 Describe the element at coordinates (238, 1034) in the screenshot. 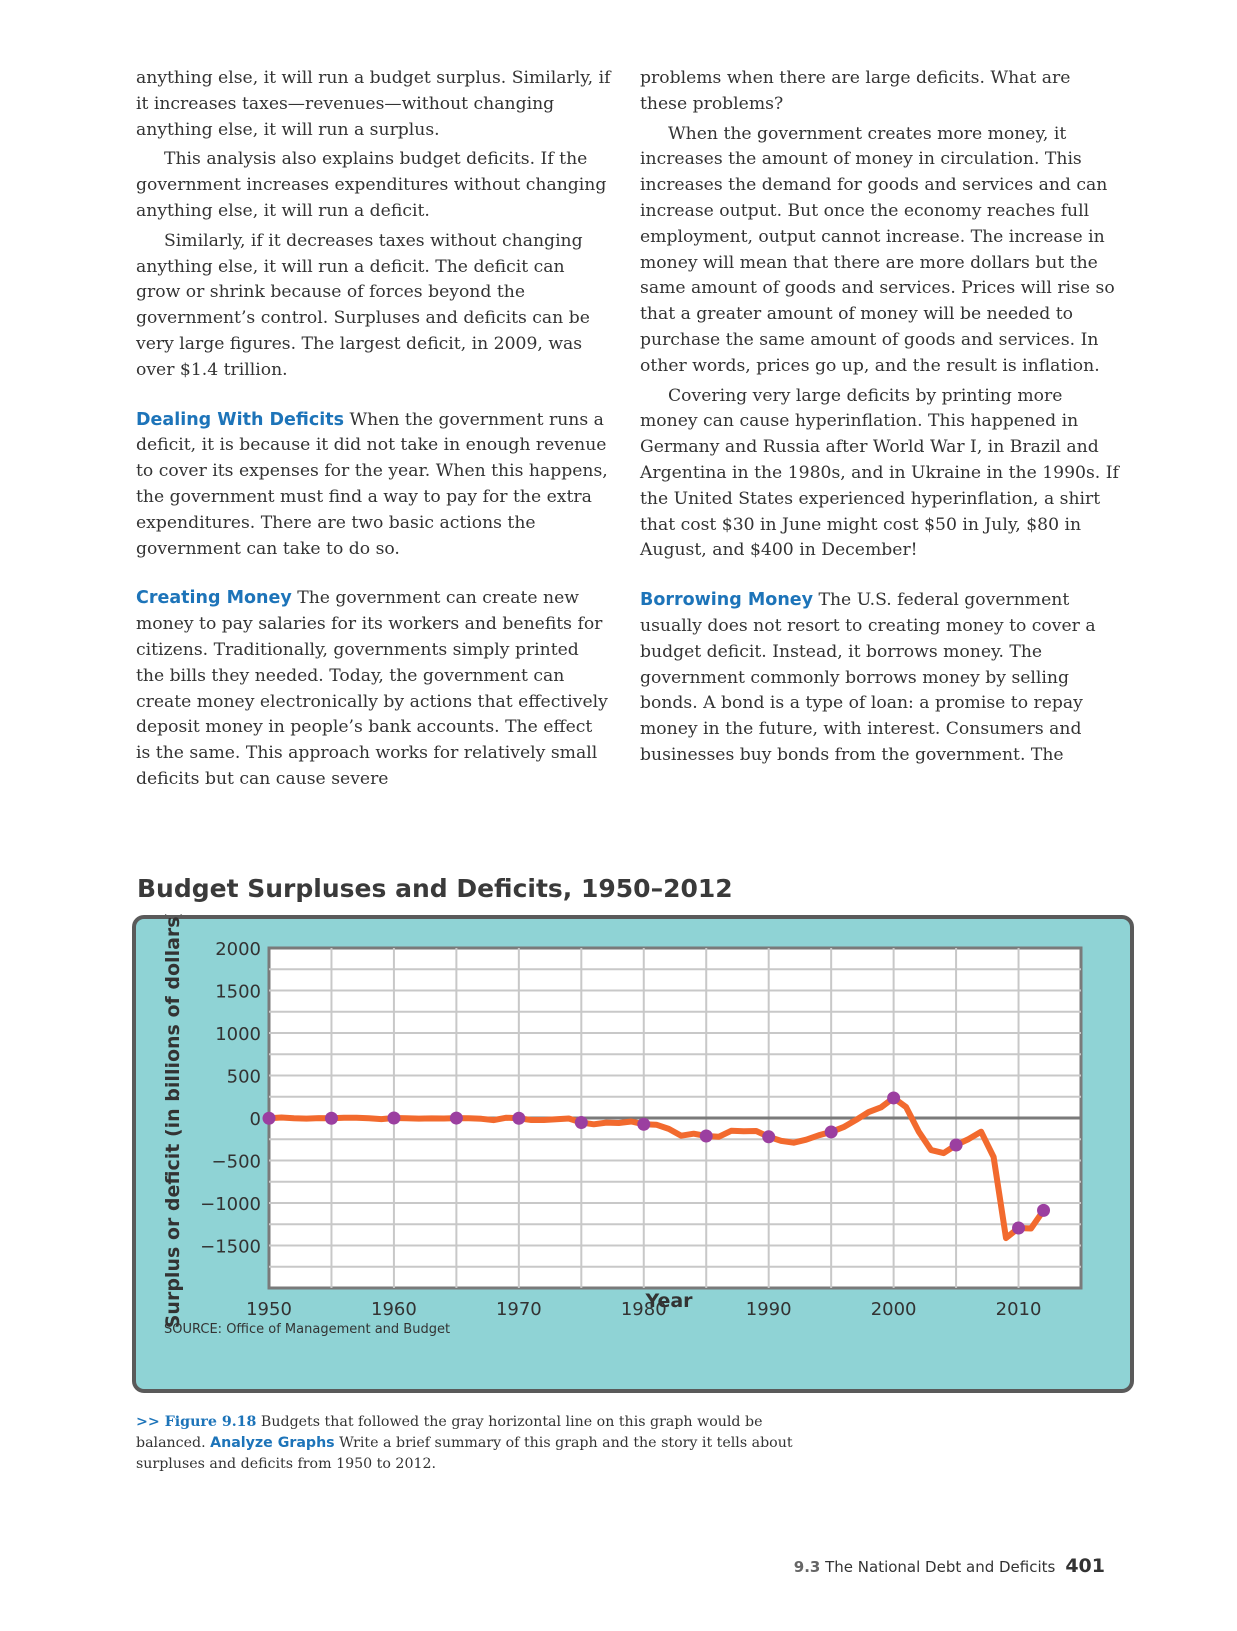

I see `y-tick-label: 1000` at that location.